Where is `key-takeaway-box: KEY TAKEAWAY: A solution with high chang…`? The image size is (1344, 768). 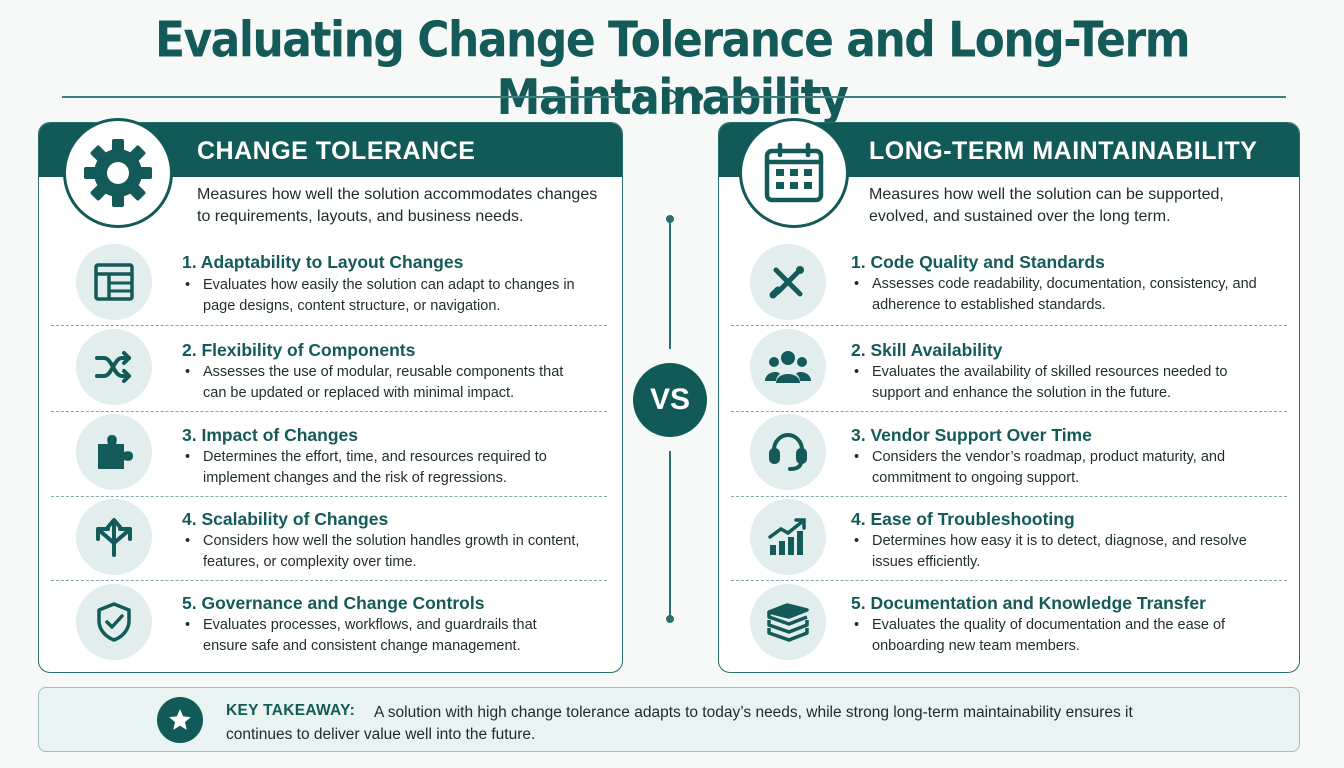
key-takeaway-box: KEY TAKEAWAY: A solution with high chang… is located at coordinates (669, 719).